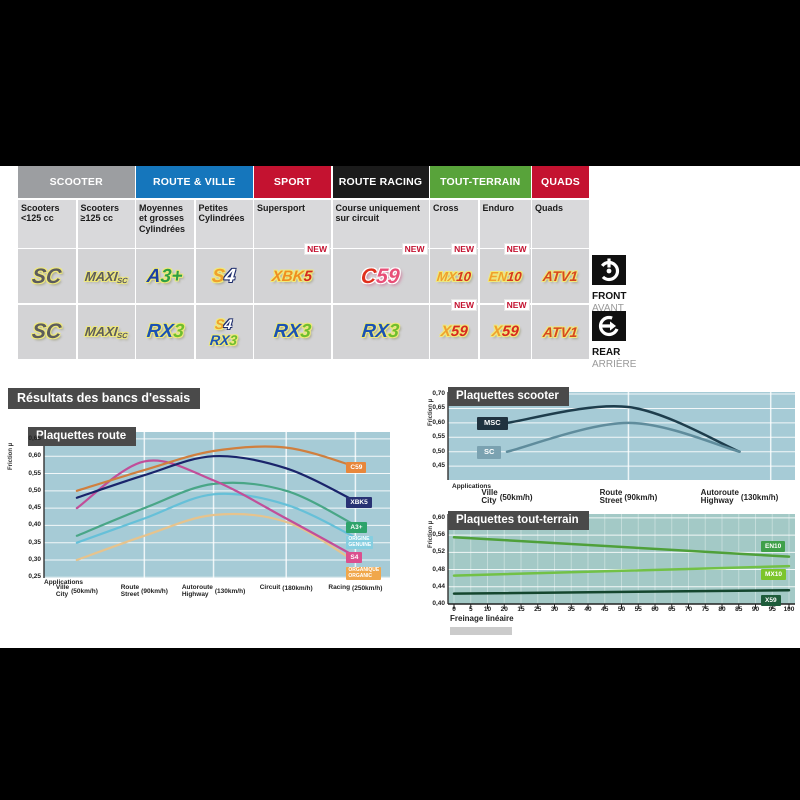 The image size is (800, 800). I want to click on logo-part: 4, so click(230, 276).